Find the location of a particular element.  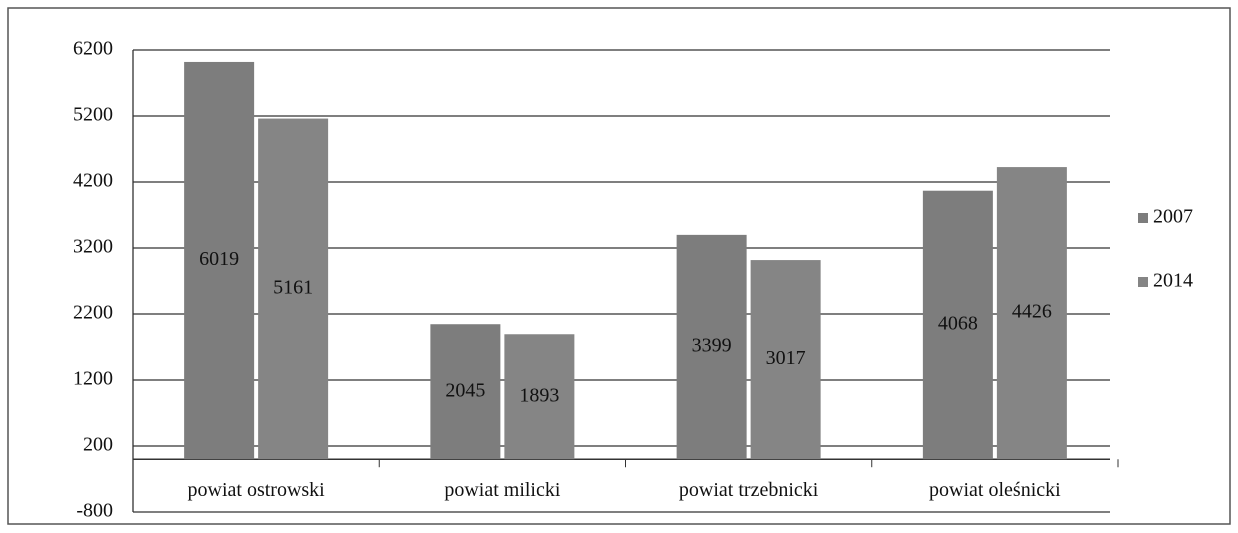

data-label: 1893 is located at coordinates (539, 395).